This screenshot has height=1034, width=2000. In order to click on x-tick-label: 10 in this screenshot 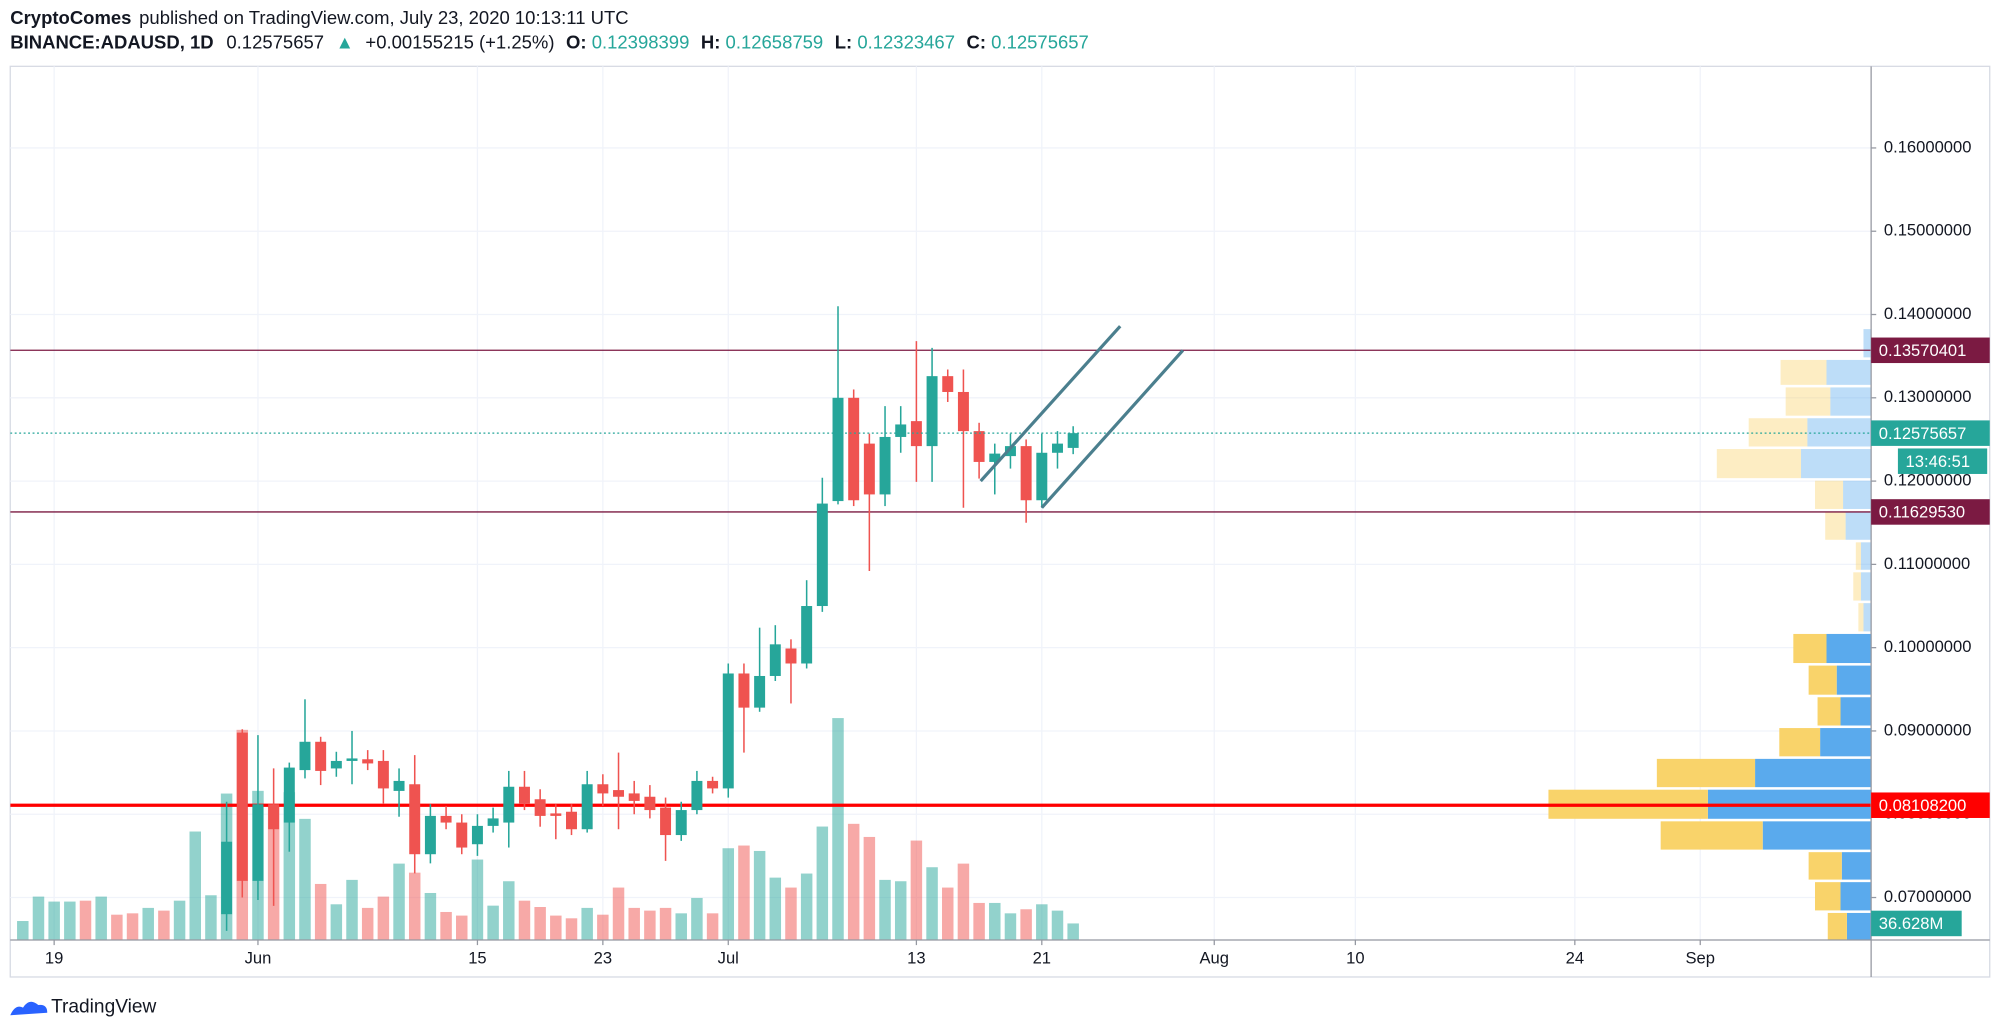, I will do `click(1355, 958)`.